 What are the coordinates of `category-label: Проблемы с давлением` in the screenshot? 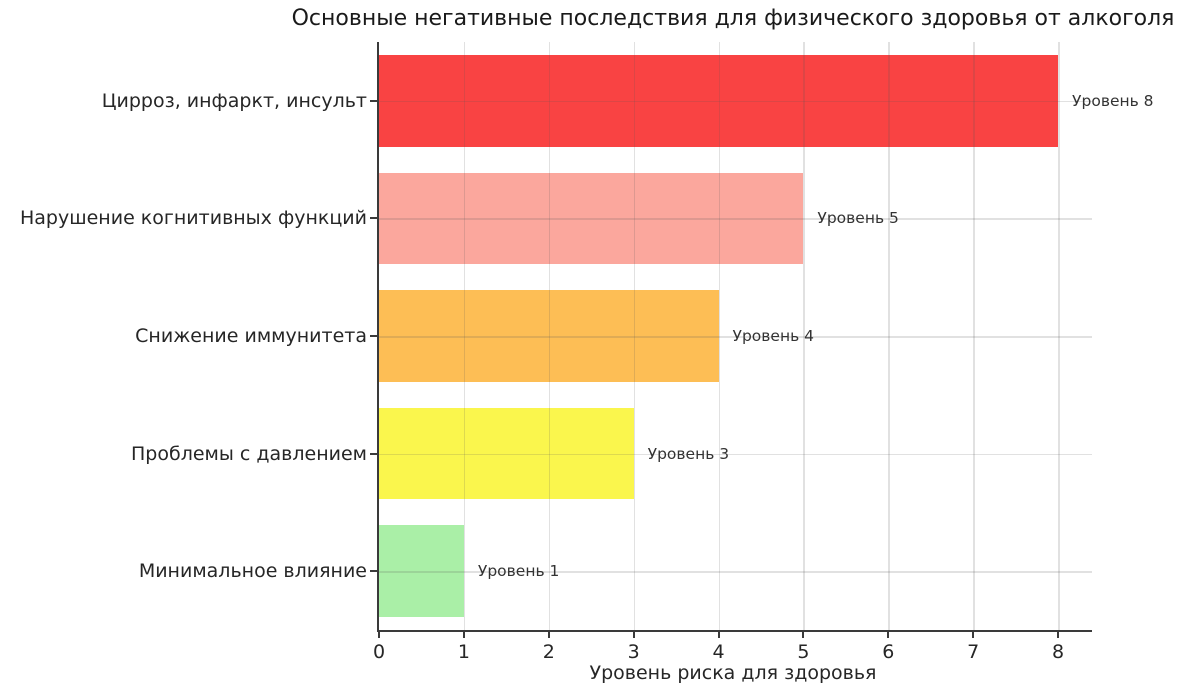 It's located at (249, 453).